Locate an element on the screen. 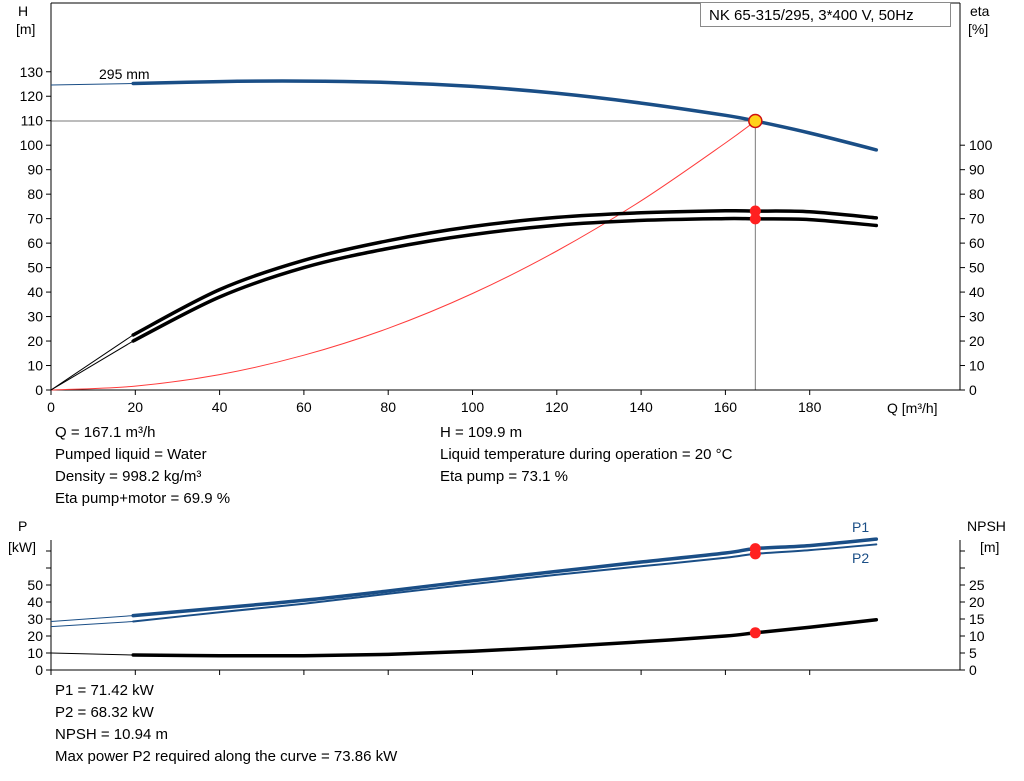 This screenshot has width=1024, height=781. h-tick-label: 10 is located at coordinates (35, 366).